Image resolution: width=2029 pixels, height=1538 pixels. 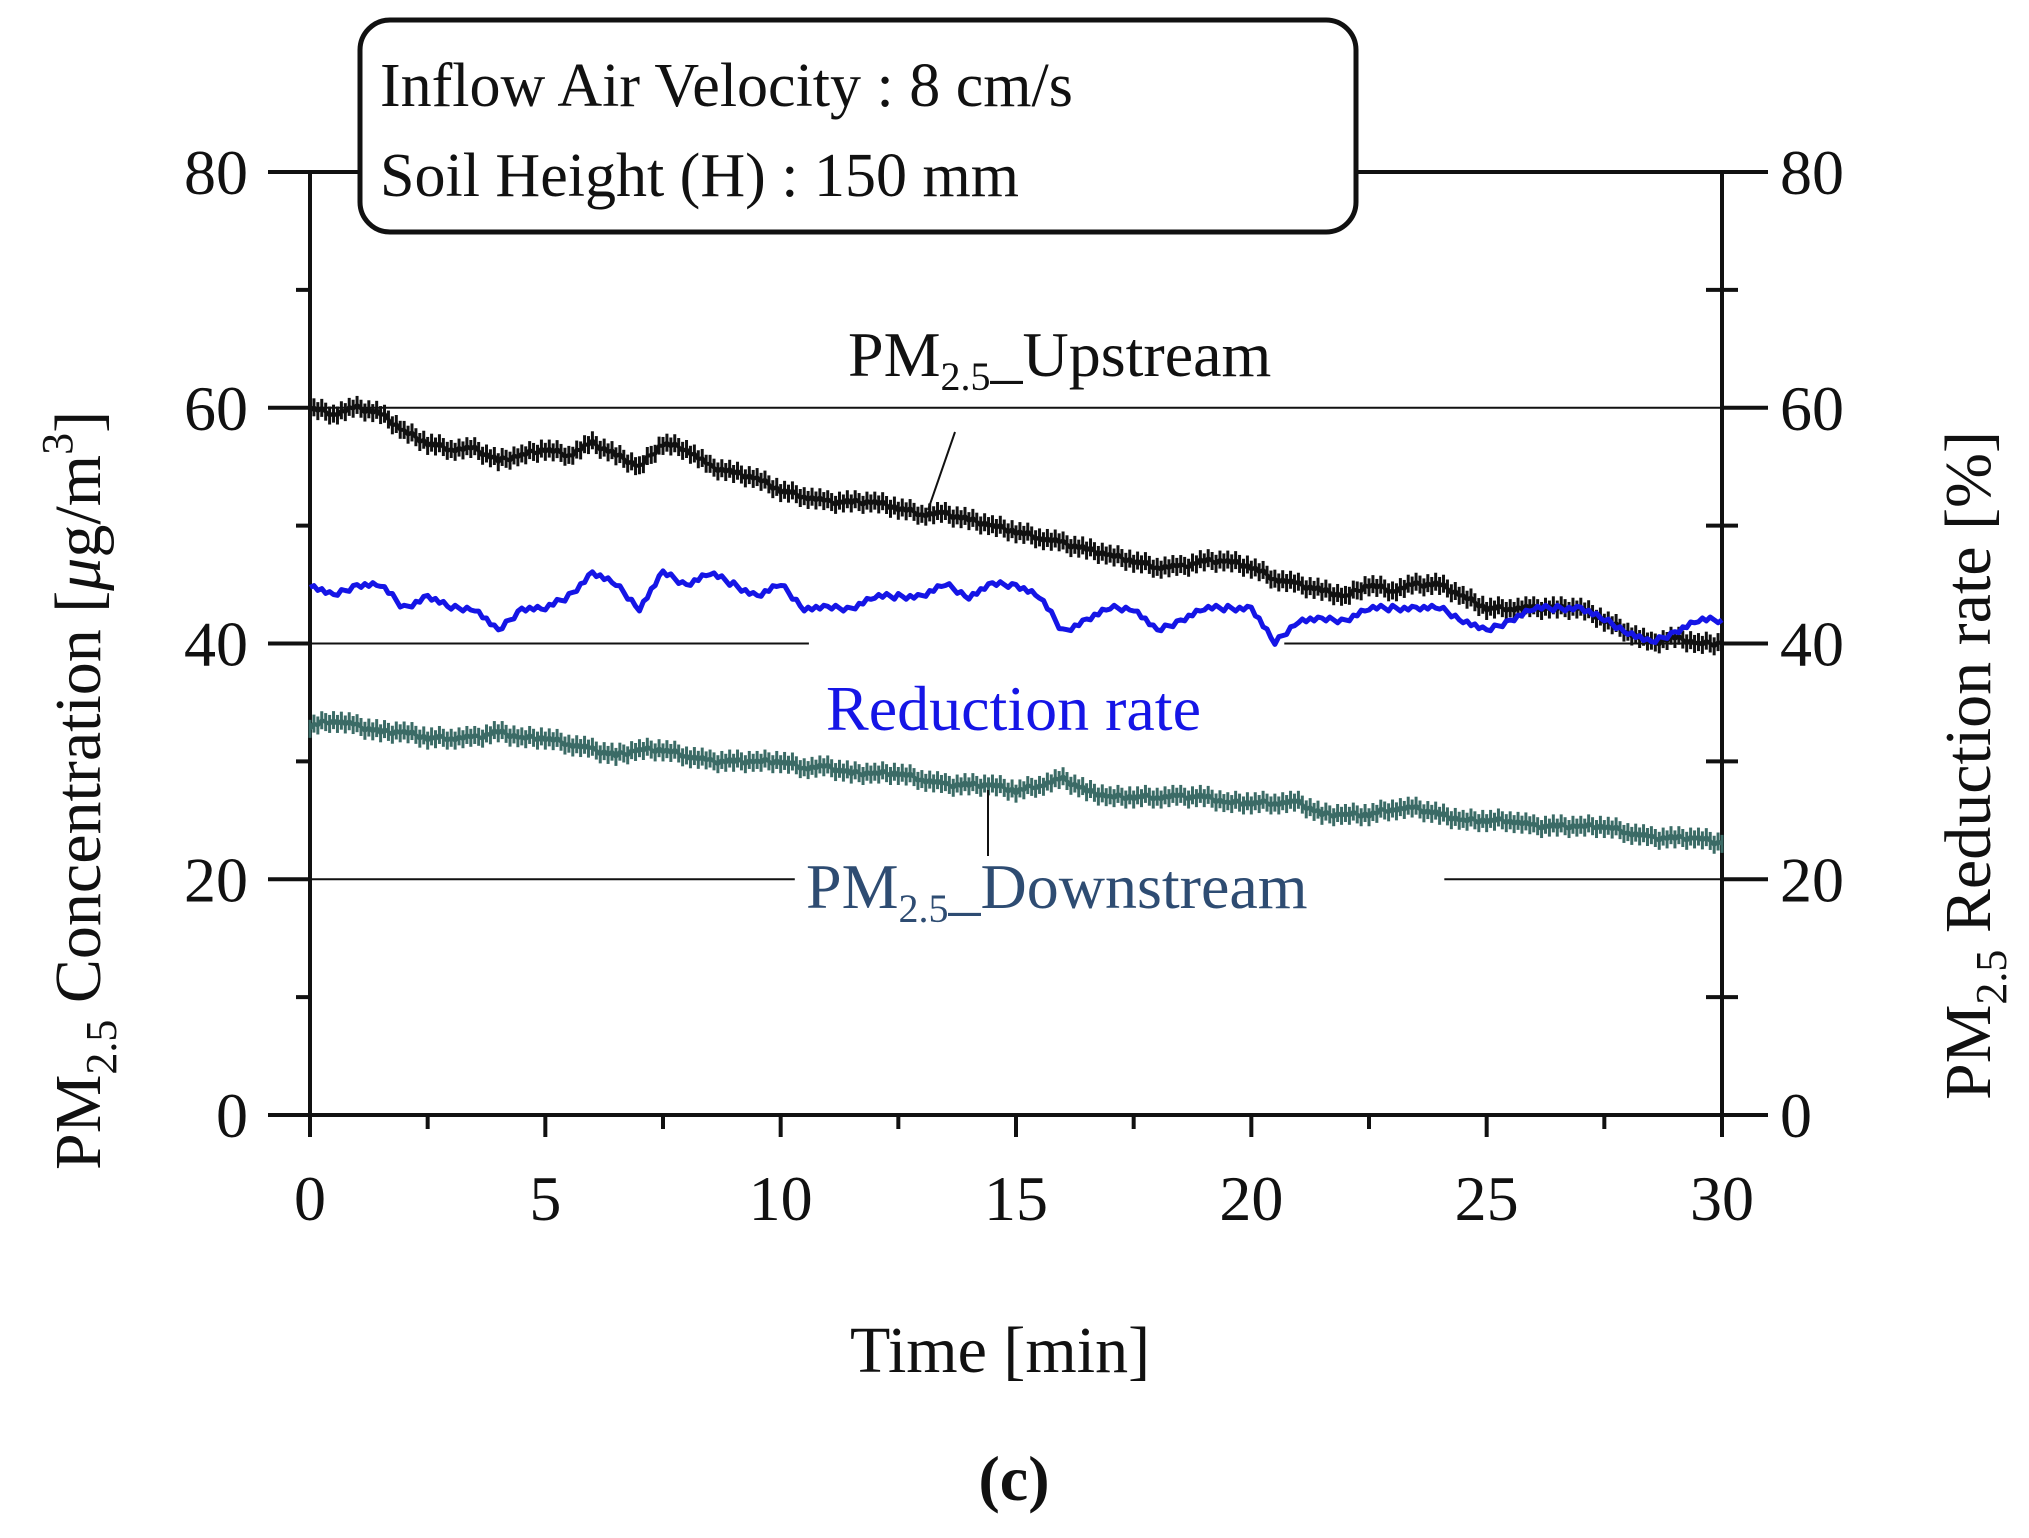 What do you see at coordinates (545, 1198) in the screenshot?
I see `x-tick-label-5: 5` at bounding box center [545, 1198].